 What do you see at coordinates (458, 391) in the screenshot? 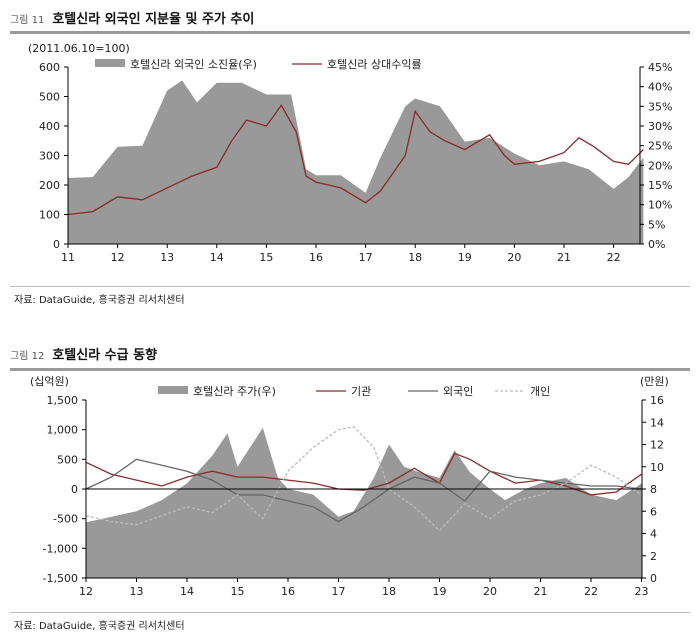
I see `legend-label: 외국인` at bounding box center [458, 391].